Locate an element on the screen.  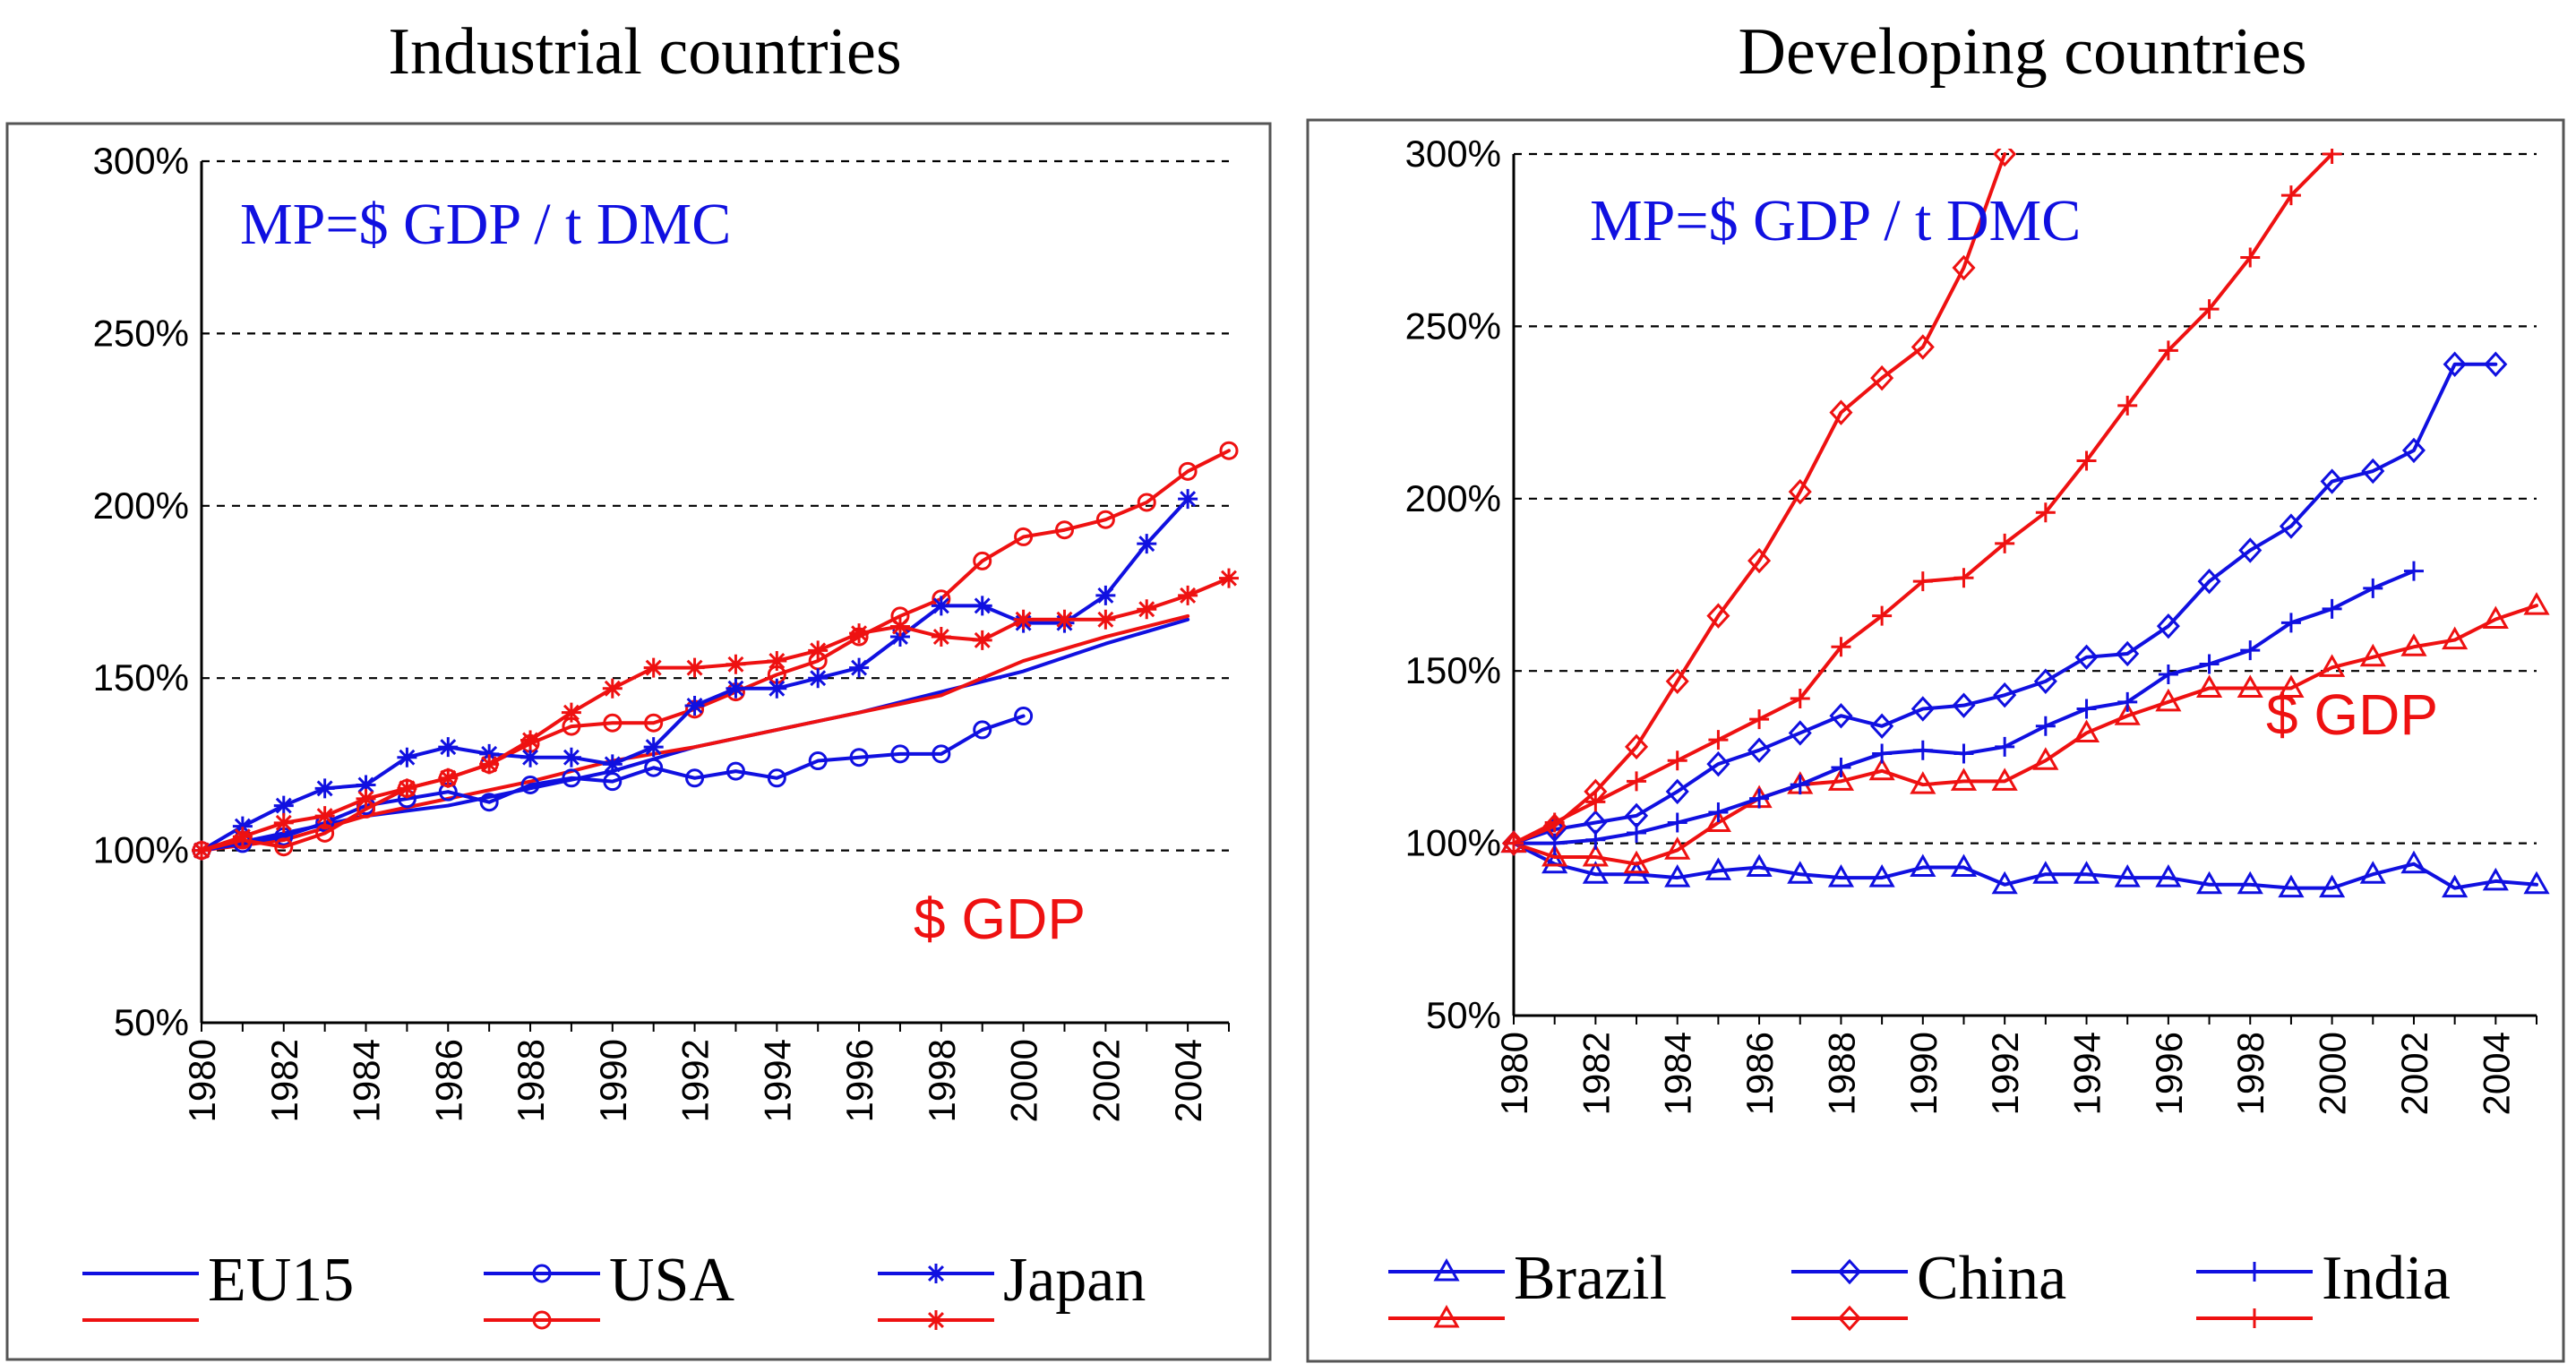
legend-label: Japan is located at coordinates (1074, 1280).